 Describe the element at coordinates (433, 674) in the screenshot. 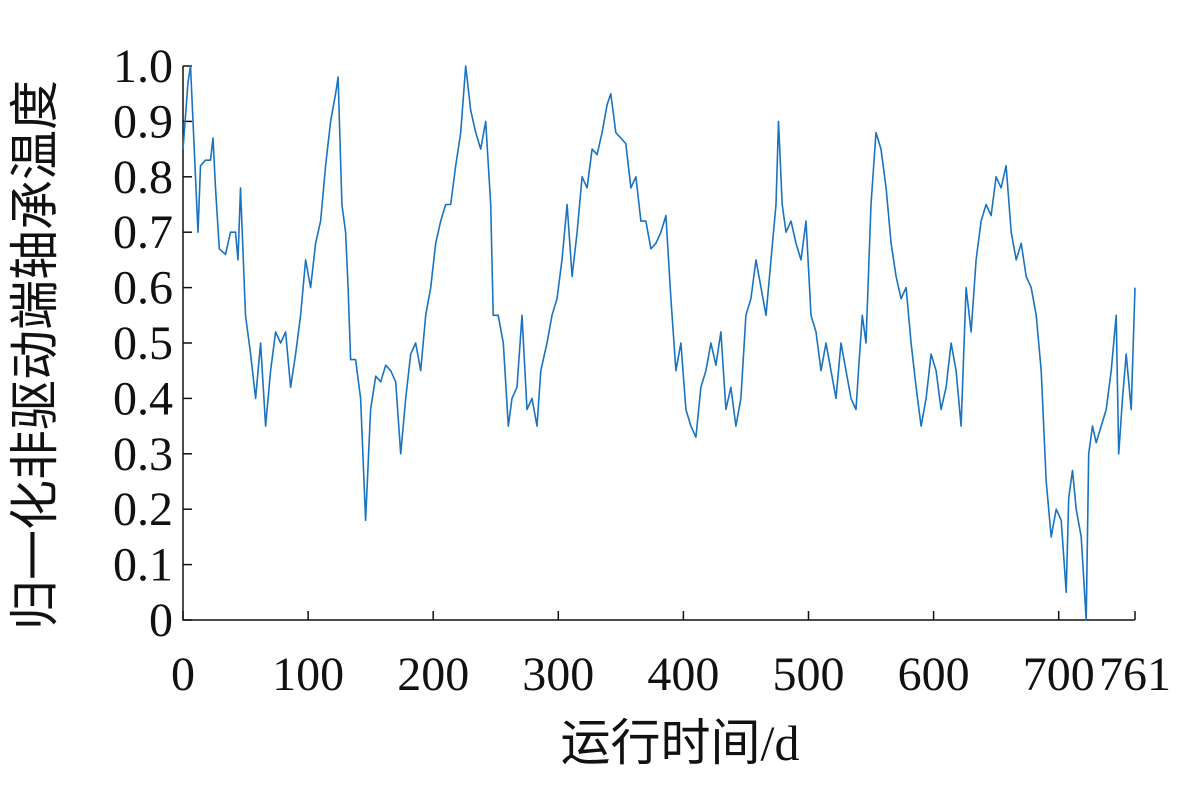

I see `x-tick-label: 200` at that location.